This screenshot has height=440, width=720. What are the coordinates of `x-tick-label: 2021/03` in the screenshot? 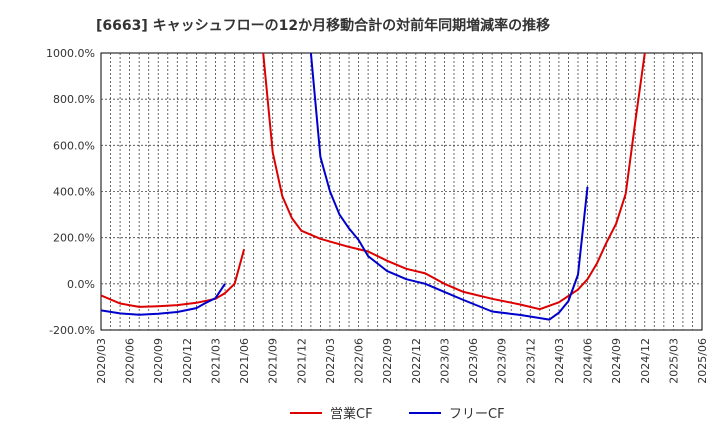 It's located at (215, 361).